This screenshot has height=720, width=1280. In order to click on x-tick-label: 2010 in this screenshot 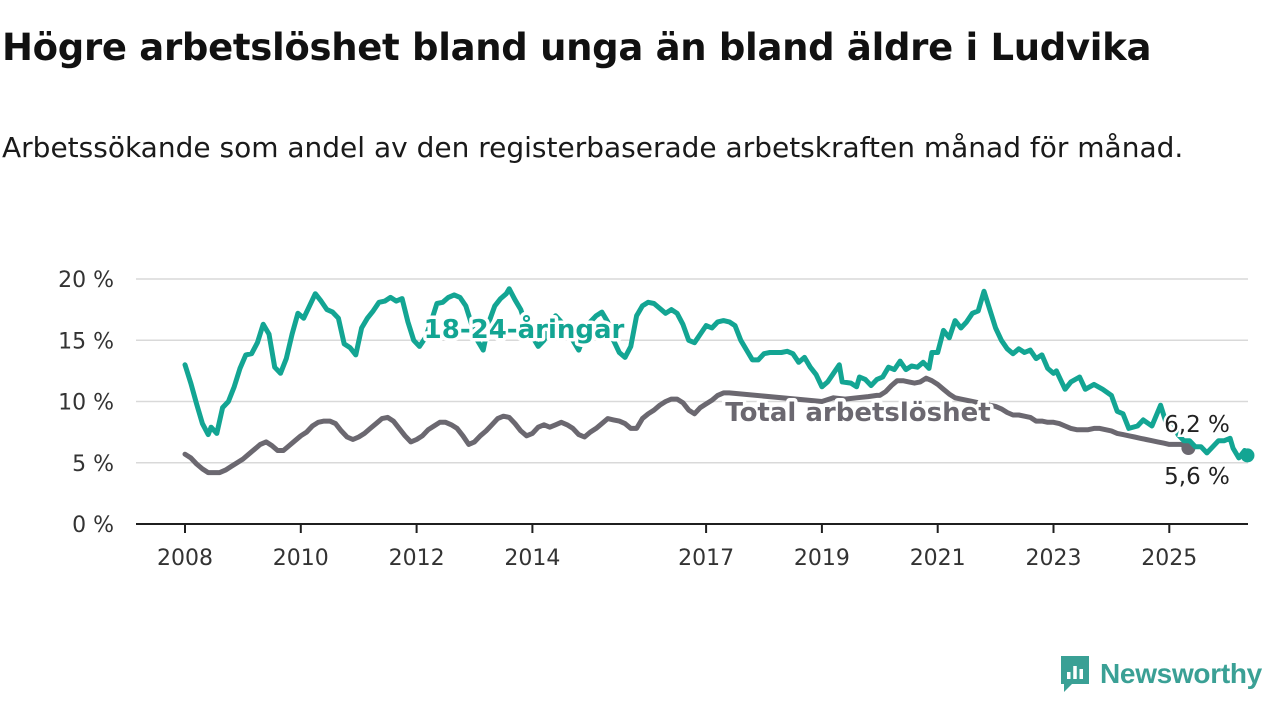, I will do `click(301, 558)`.